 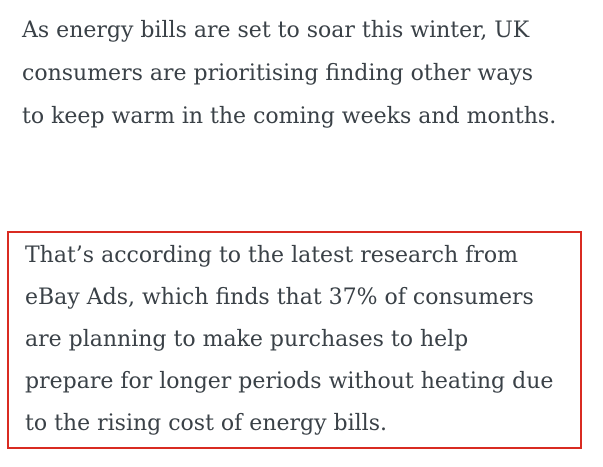 I want to click on highlighted-line-3: are planning to make purchases to help, so click(x=247, y=339).